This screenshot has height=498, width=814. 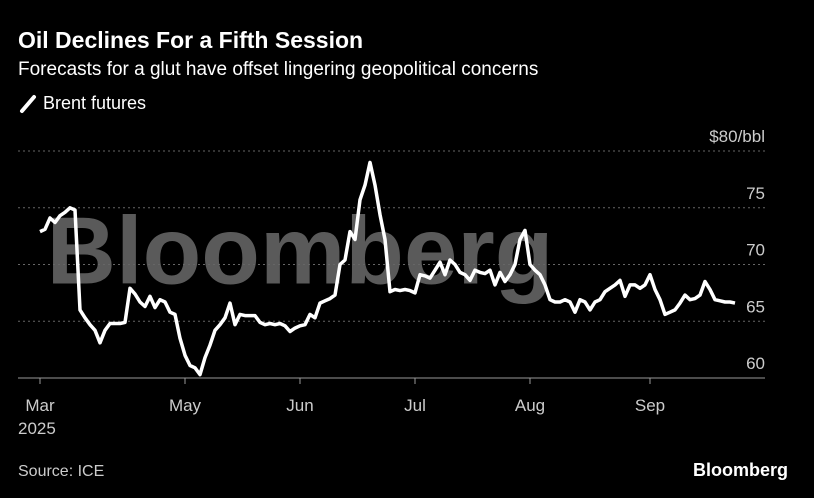 I want to click on y-tick-label: 70, so click(x=755, y=250).